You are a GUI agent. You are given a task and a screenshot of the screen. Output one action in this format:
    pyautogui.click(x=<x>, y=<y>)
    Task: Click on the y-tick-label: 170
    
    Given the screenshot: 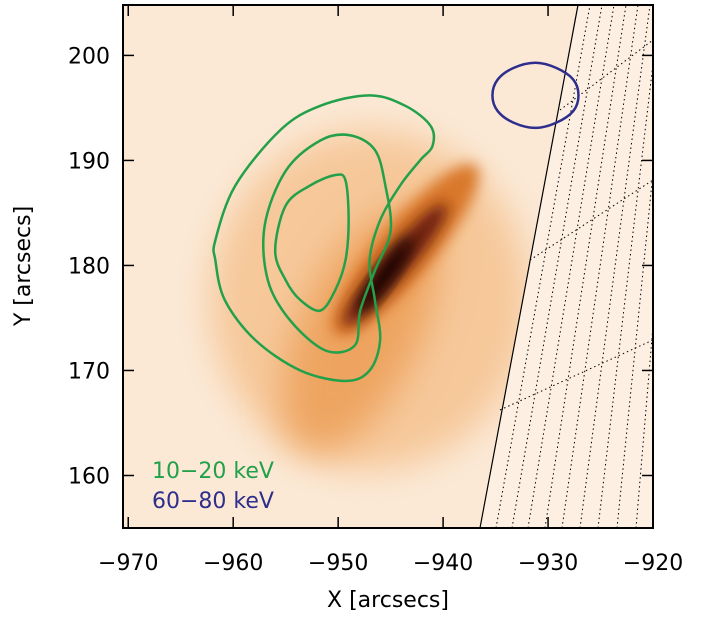 What is the action you would take?
    pyautogui.click(x=89, y=371)
    